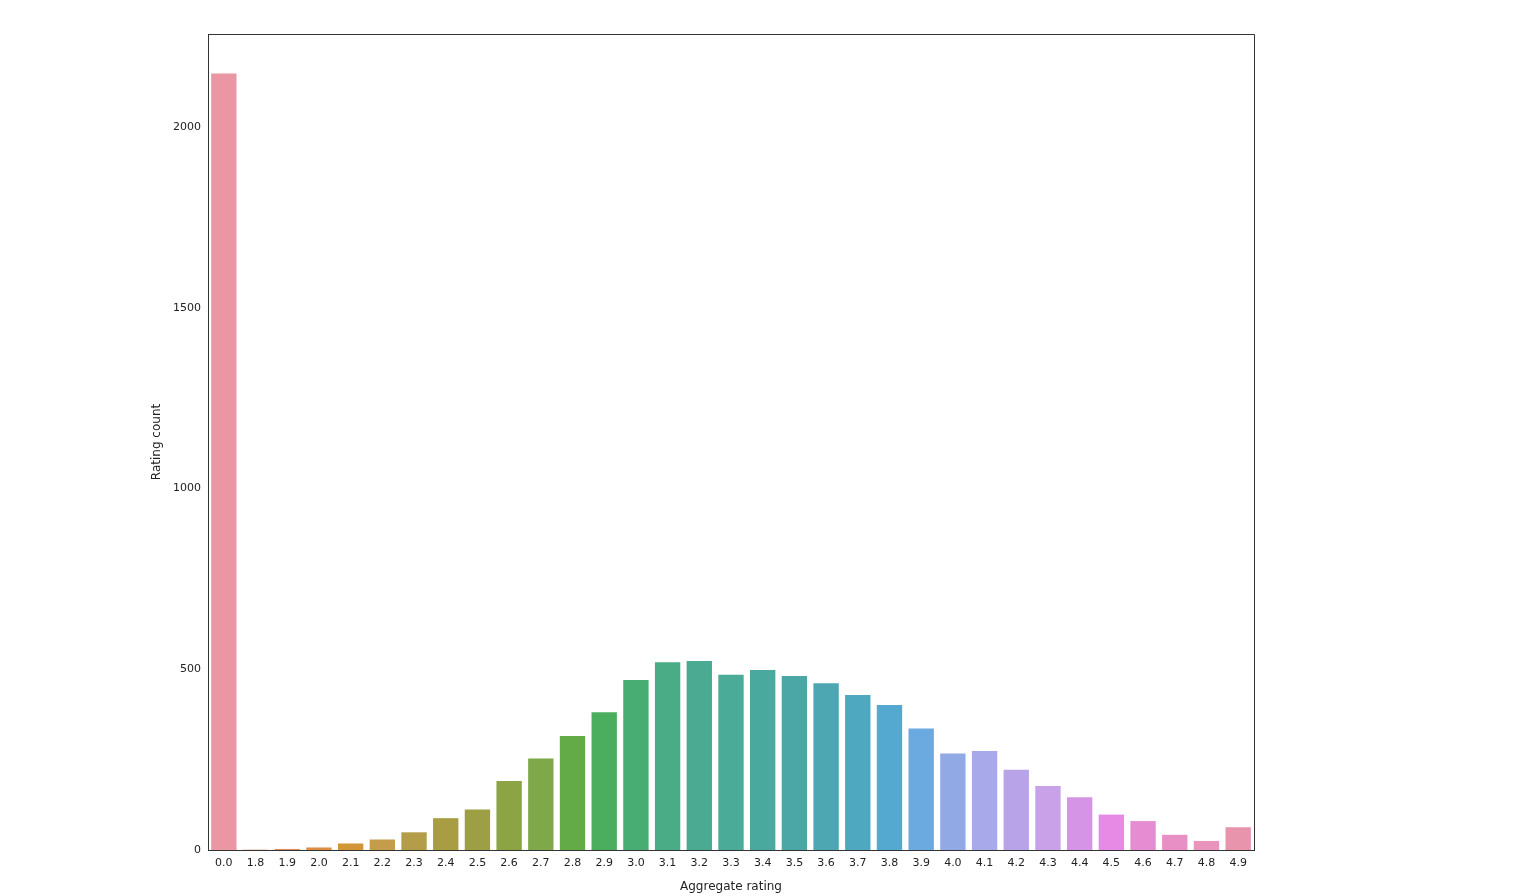 Image resolution: width=1534 pixels, height=896 pixels. Describe the element at coordinates (1143, 863) in the screenshot. I see `x-tick-label: 4.6` at that location.